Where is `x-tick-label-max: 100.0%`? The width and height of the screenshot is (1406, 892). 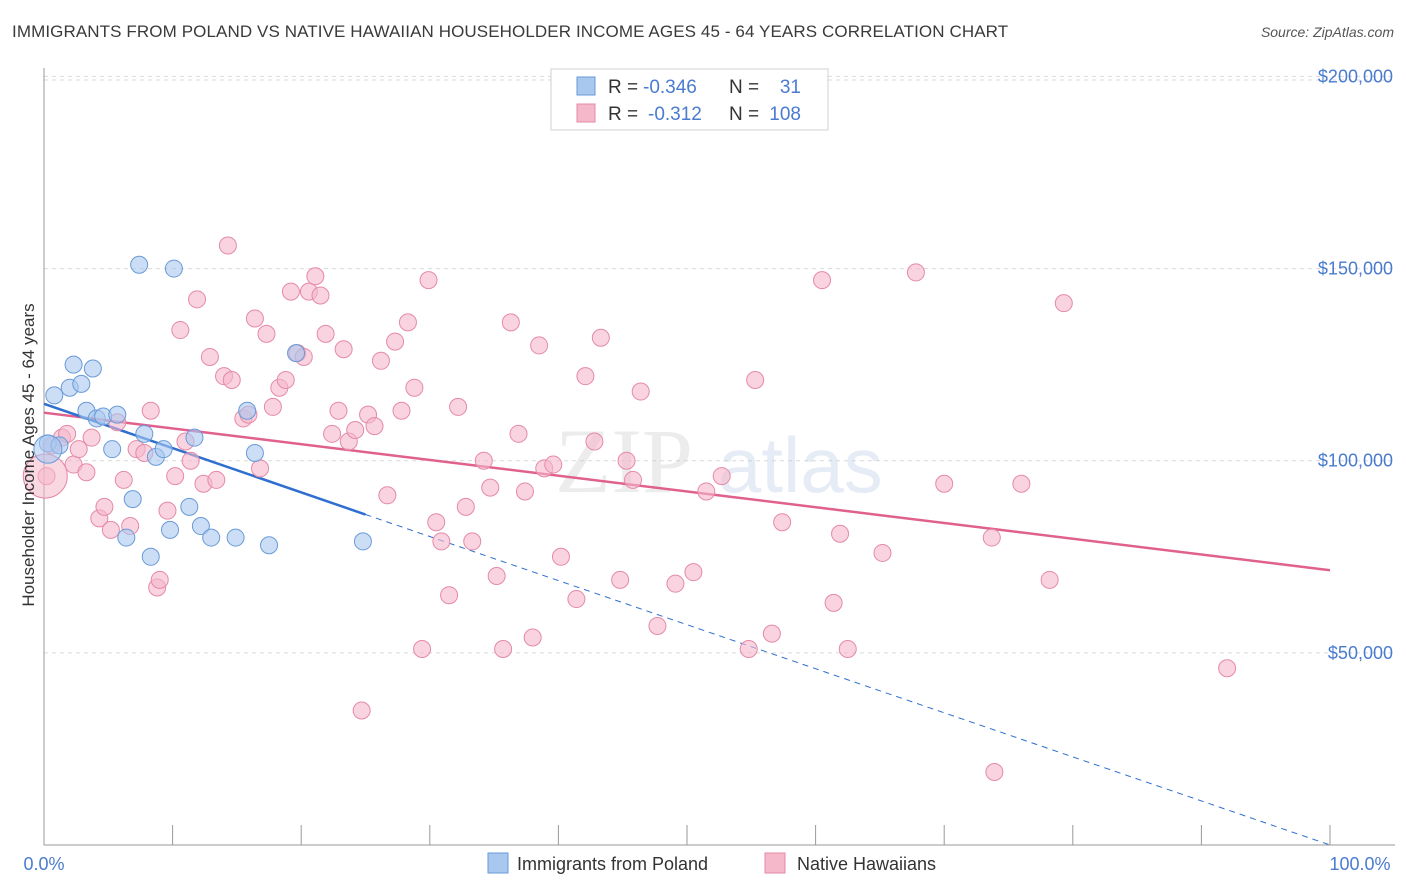 x-tick-label-max: 100.0% is located at coordinates (1359, 864).